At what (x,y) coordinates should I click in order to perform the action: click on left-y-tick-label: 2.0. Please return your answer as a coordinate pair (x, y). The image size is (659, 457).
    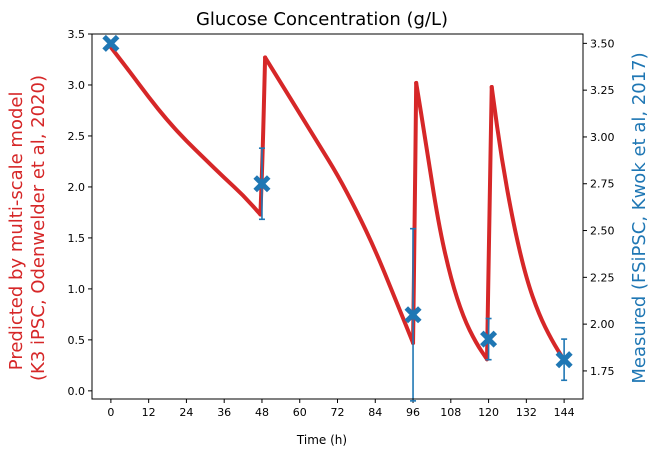
    Looking at the image, I should click on (77, 187).